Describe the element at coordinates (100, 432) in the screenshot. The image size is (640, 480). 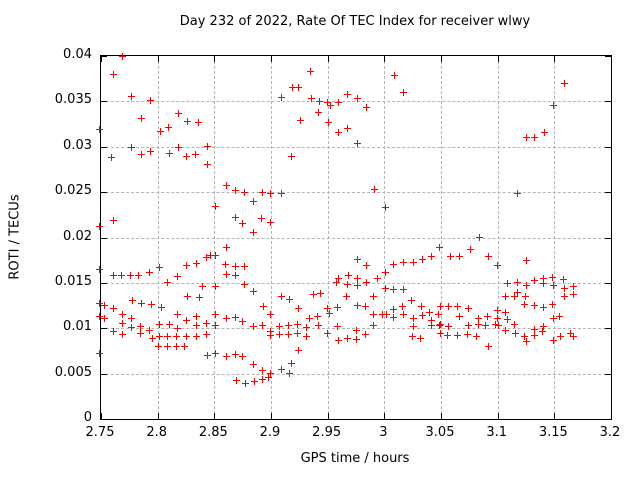
I see `x-tick-label: 2.75` at that location.